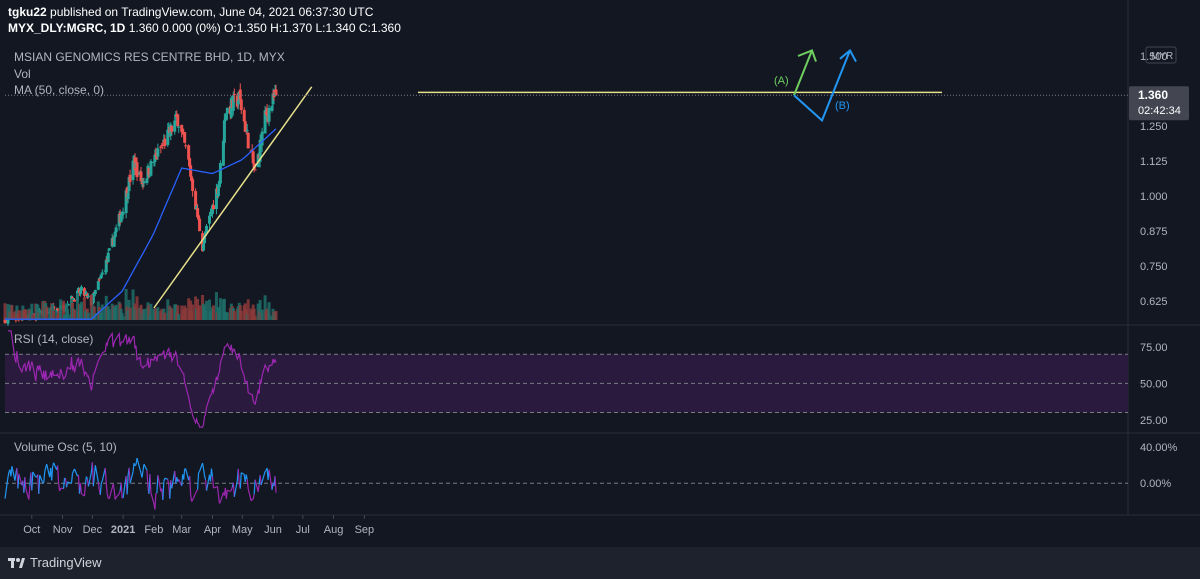 This screenshot has height=579, width=1200. I want to click on main-series-legend: MSIAN GENOMICS RES CENTRE BHD, 1D, MYX, so click(149, 57).